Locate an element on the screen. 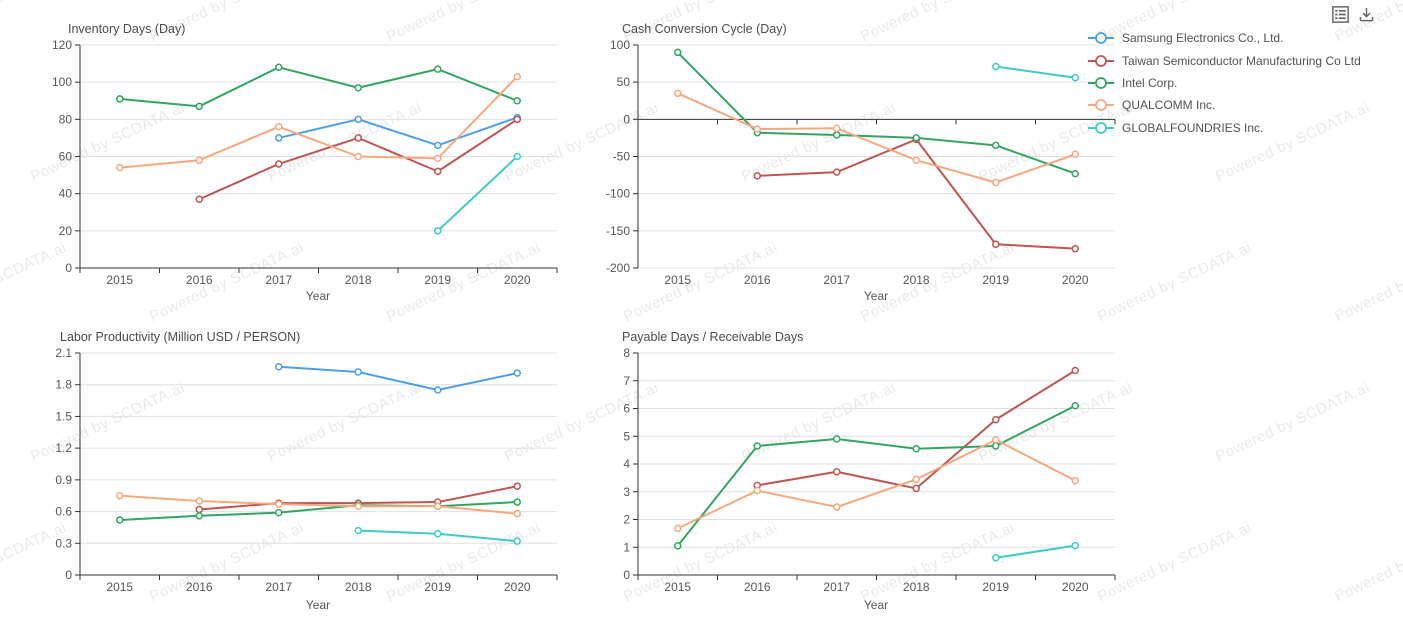 This screenshot has width=1403, height=637. legend-item-qualcomm-inc: QUALCOMM Inc. is located at coordinates (1224, 105).